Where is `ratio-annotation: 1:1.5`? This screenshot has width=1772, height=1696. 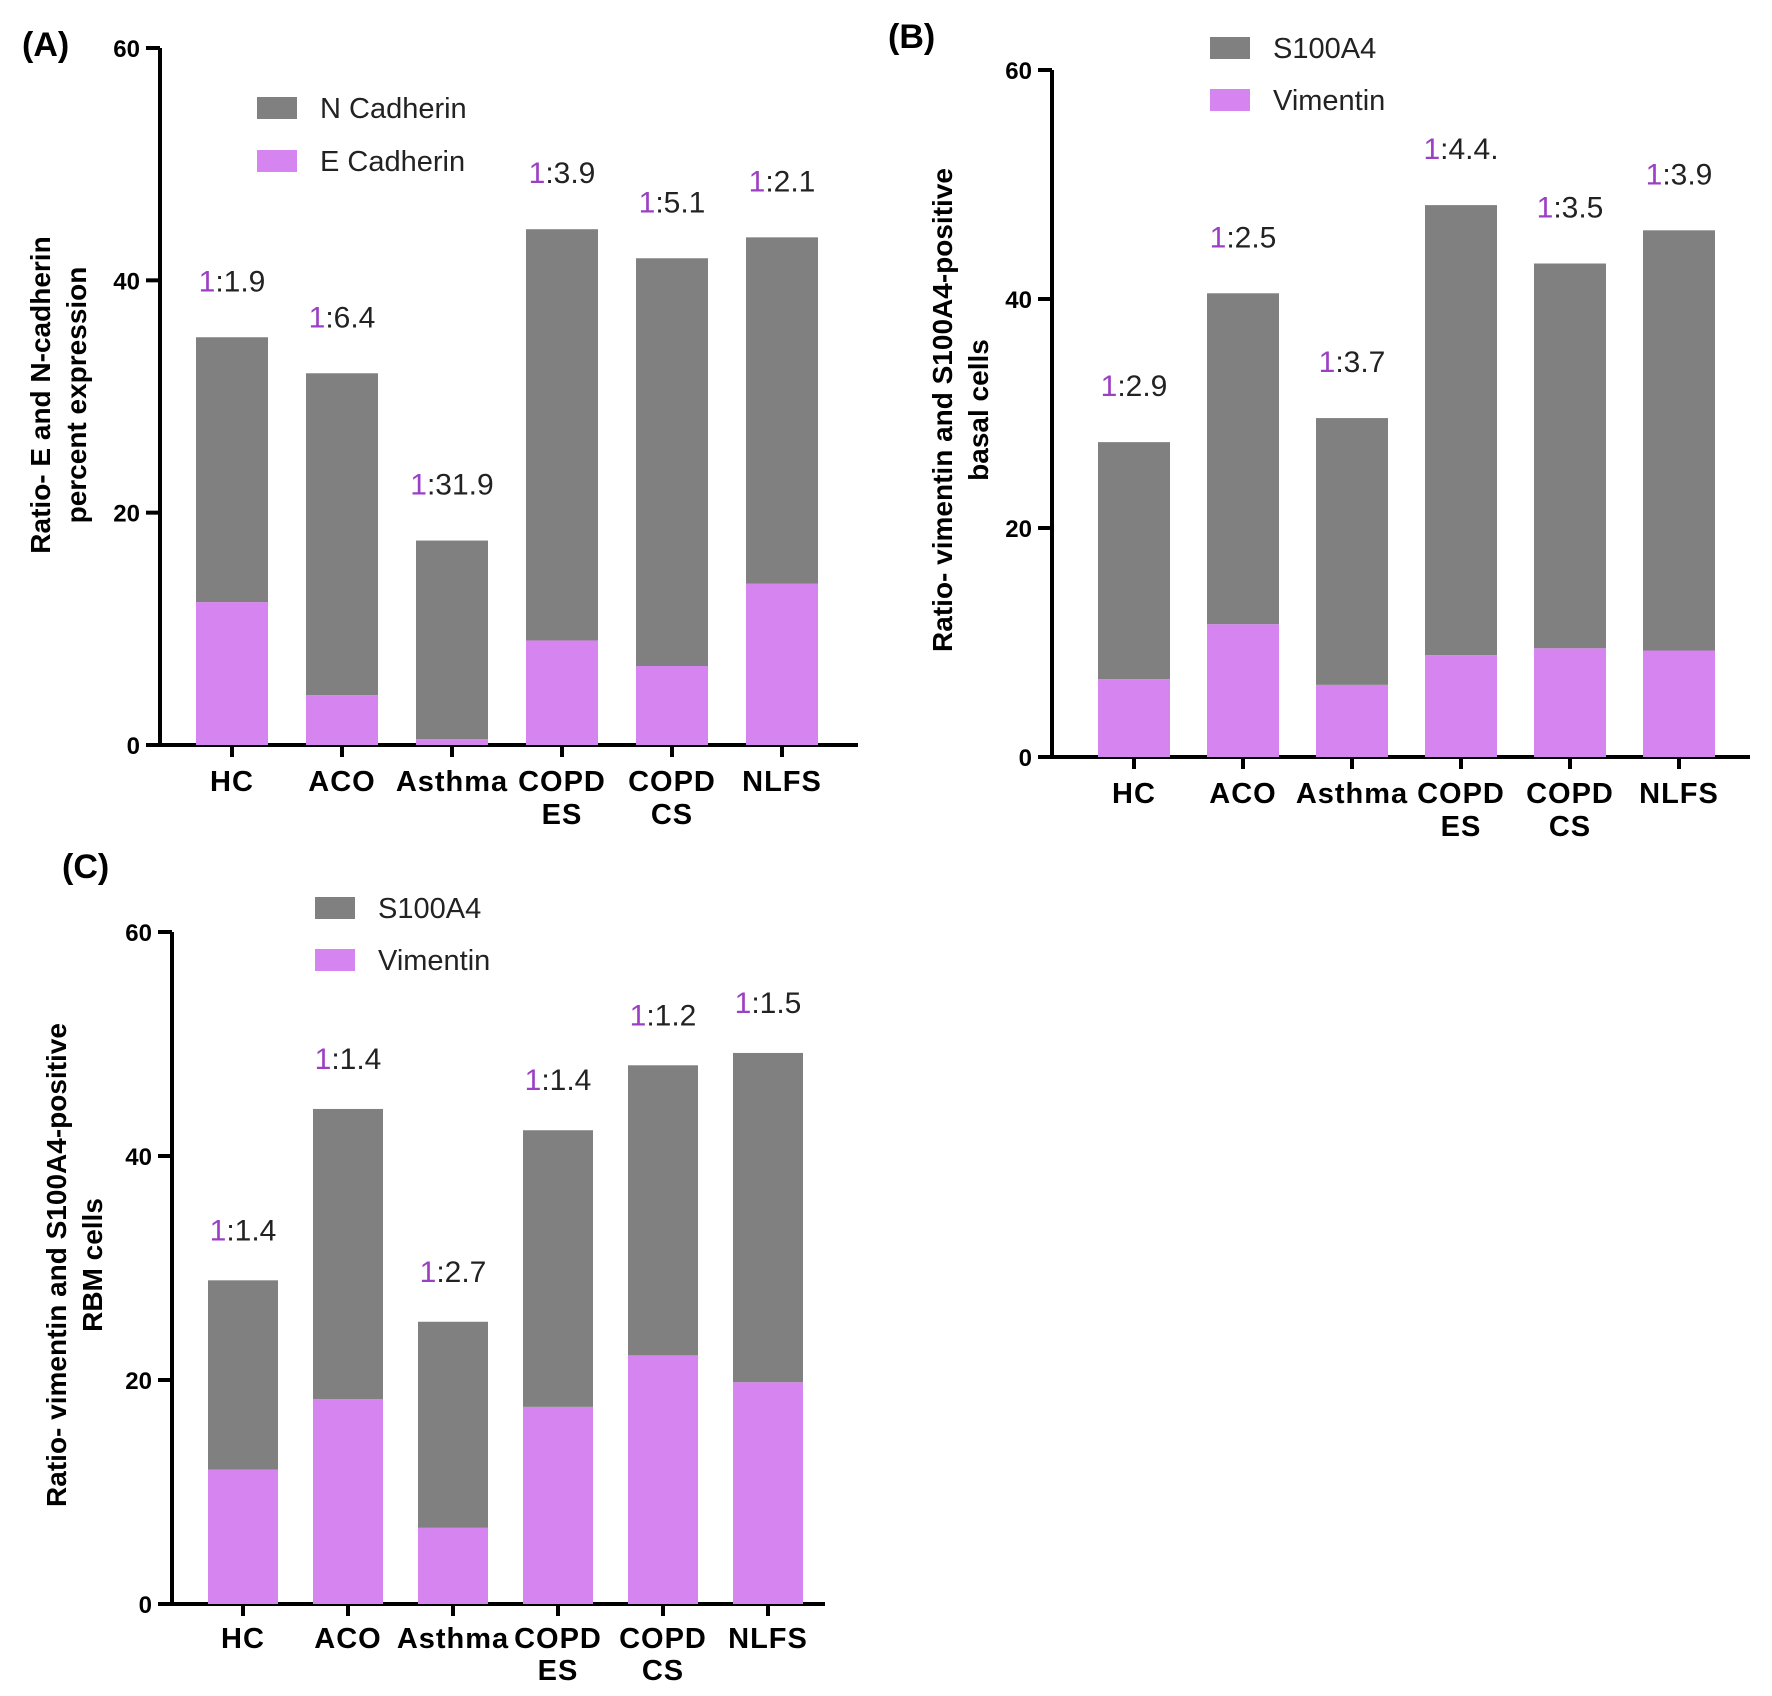 ratio-annotation: 1:1.5 is located at coordinates (768, 1003).